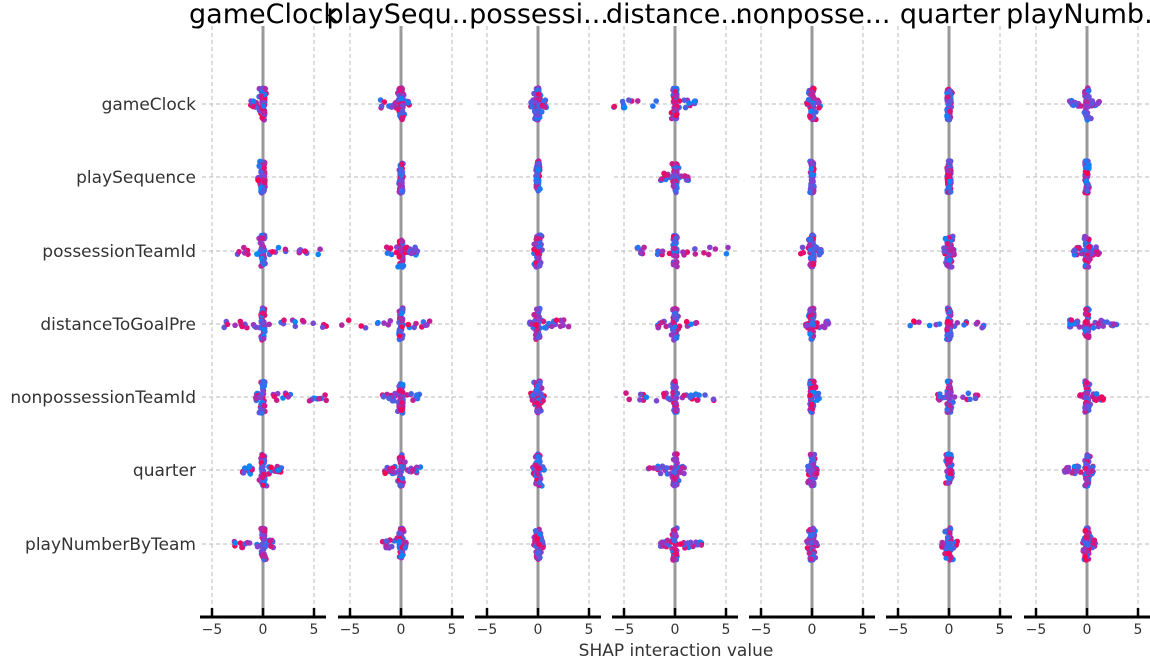 The width and height of the screenshot is (1150, 660). I want to click on feature-label: playNumberByTeam, so click(110, 545).